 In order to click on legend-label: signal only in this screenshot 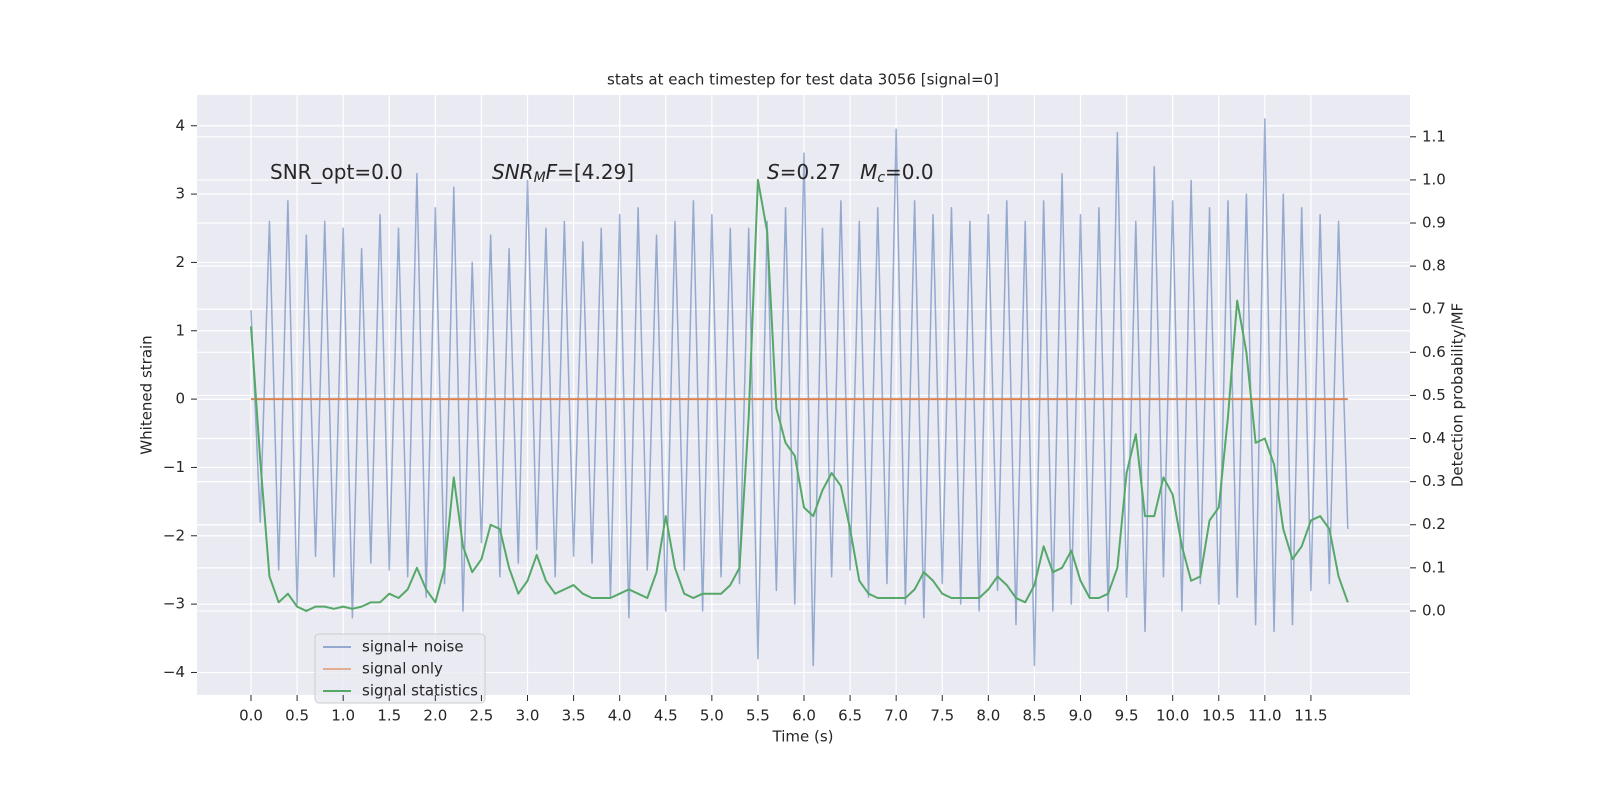, I will do `click(402, 669)`.